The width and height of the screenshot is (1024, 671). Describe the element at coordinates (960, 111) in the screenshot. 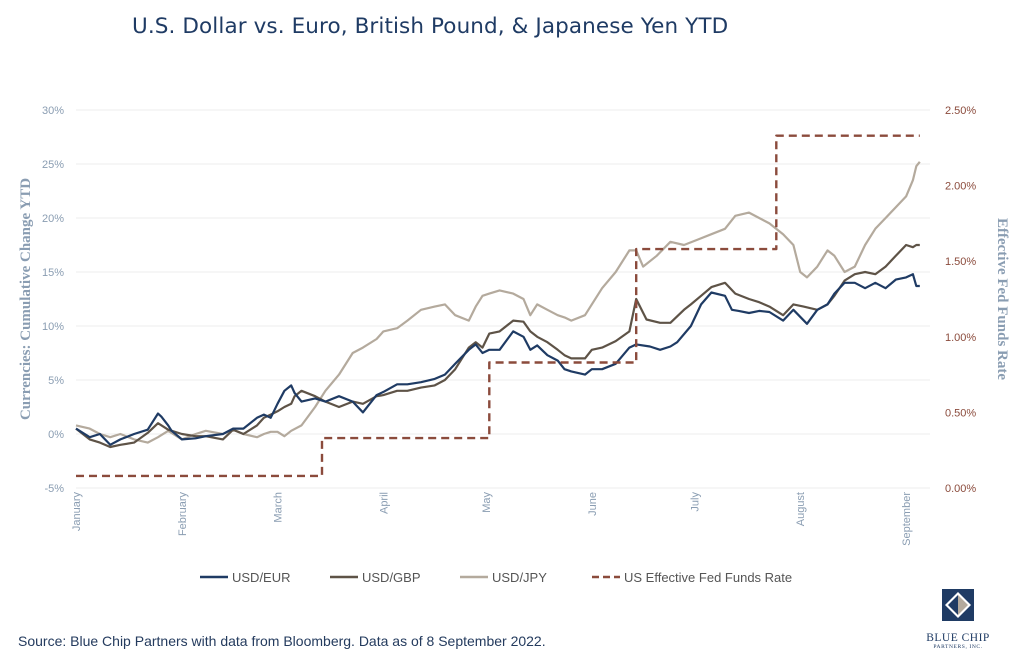

I see `y2-tick-label: 2.50%` at that location.